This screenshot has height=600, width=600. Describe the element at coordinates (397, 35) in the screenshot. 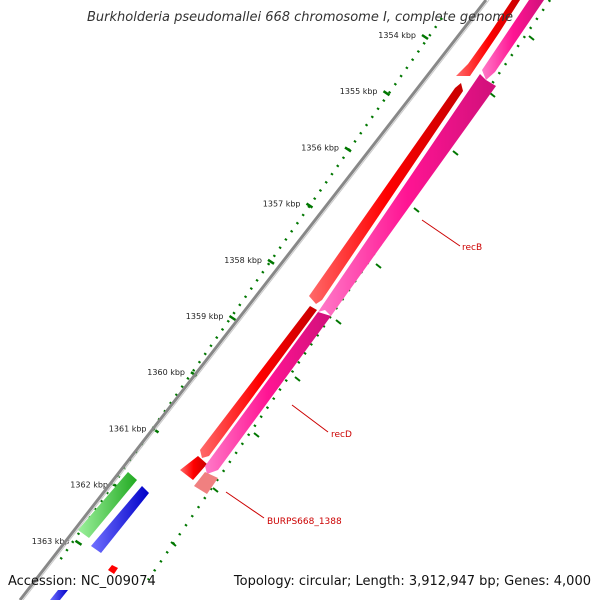

I see `tick-label: 1354 kbp` at that location.